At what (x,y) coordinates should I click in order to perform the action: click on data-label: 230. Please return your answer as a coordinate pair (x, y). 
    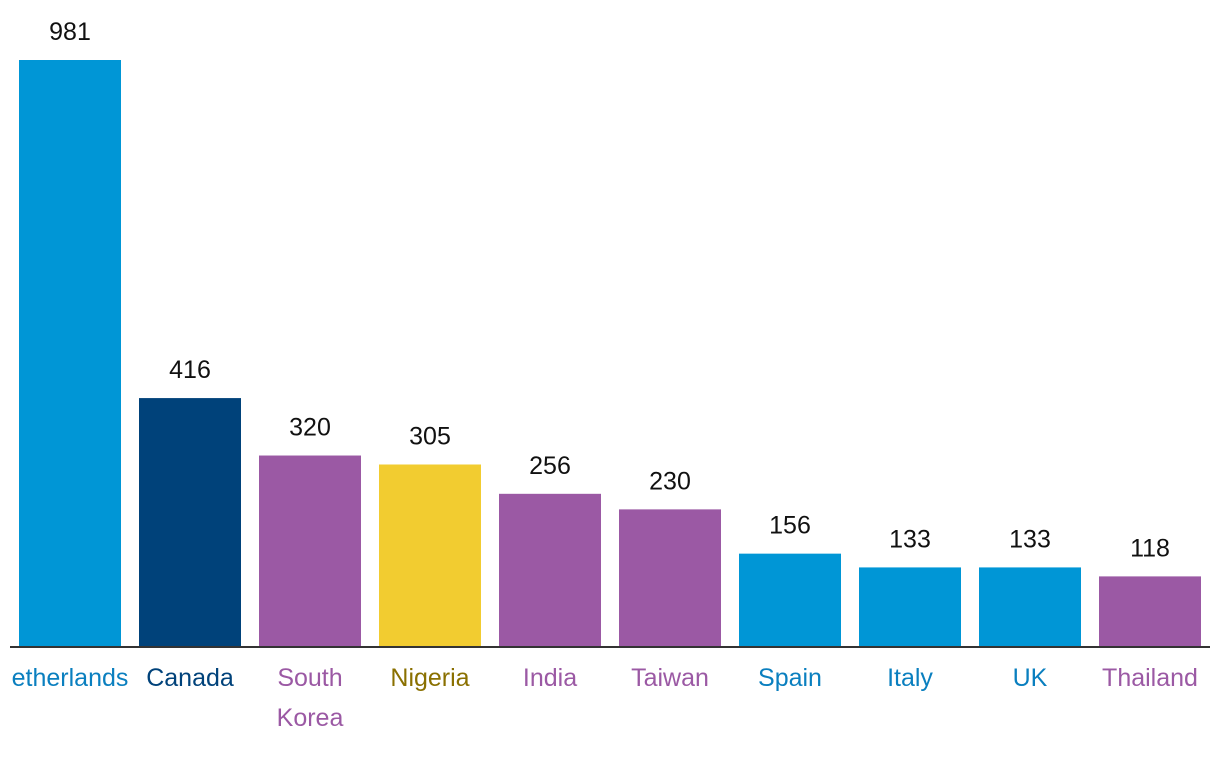
    Looking at the image, I should click on (670, 481).